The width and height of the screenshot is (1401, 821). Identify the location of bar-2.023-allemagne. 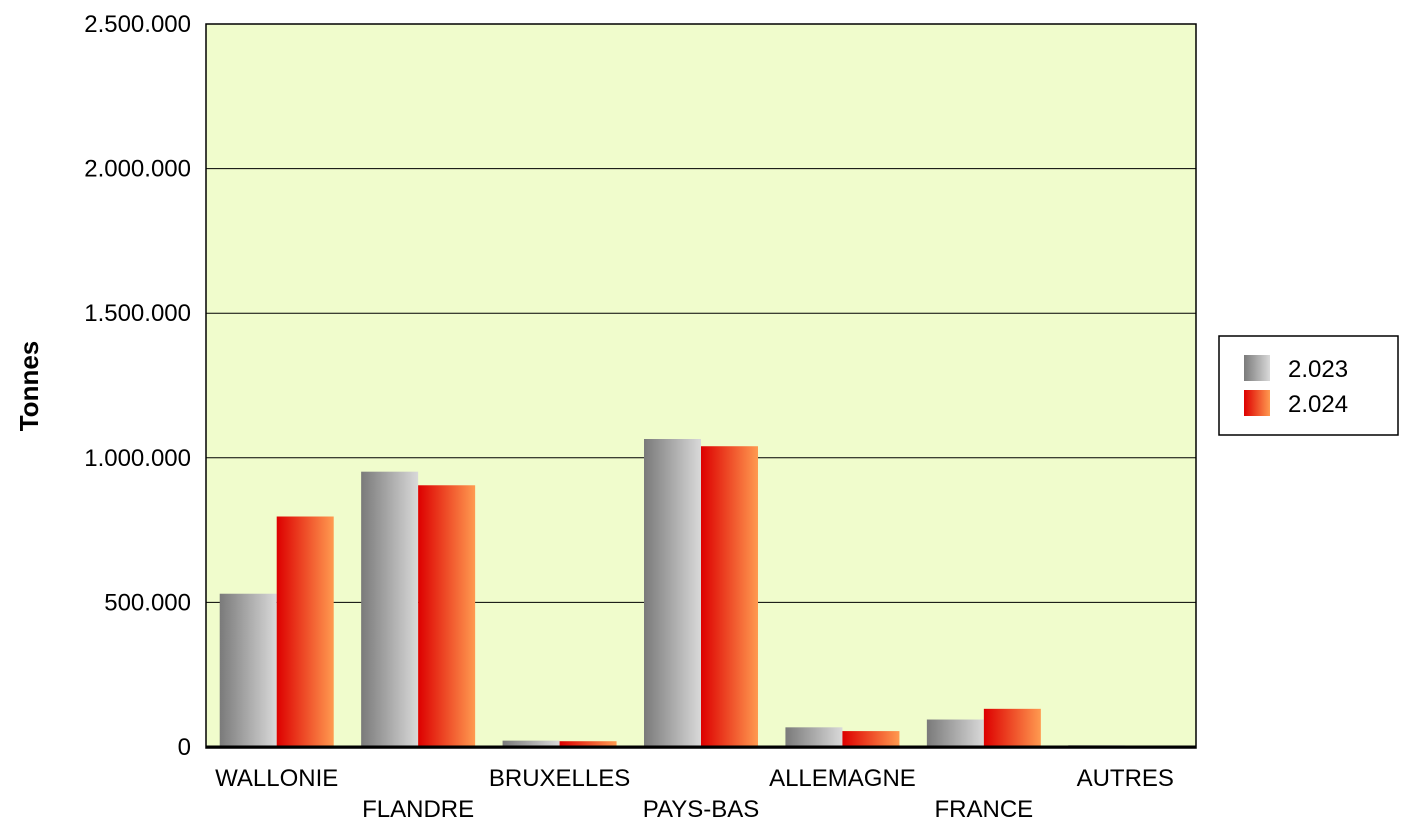
(814, 737).